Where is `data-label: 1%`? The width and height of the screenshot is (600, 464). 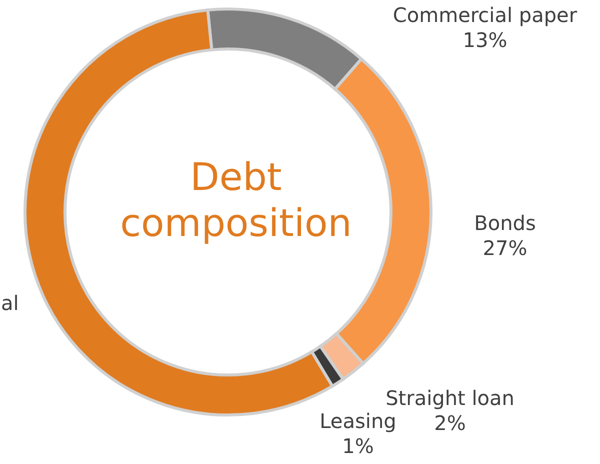 data-label: 1% is located at coordinates (358, 446).